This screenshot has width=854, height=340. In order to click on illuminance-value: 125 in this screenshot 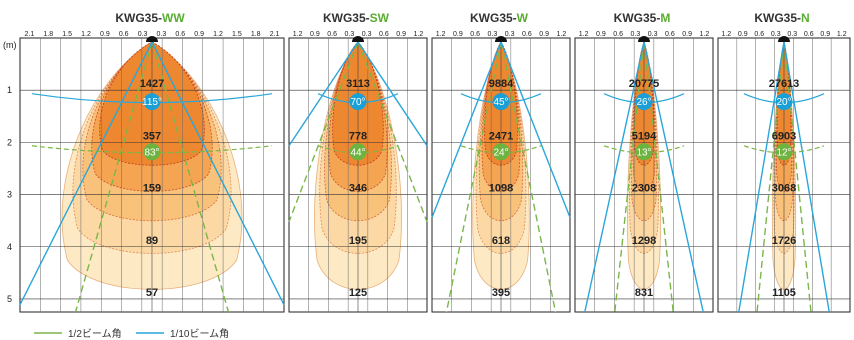, I will do `click(358, 293)`.